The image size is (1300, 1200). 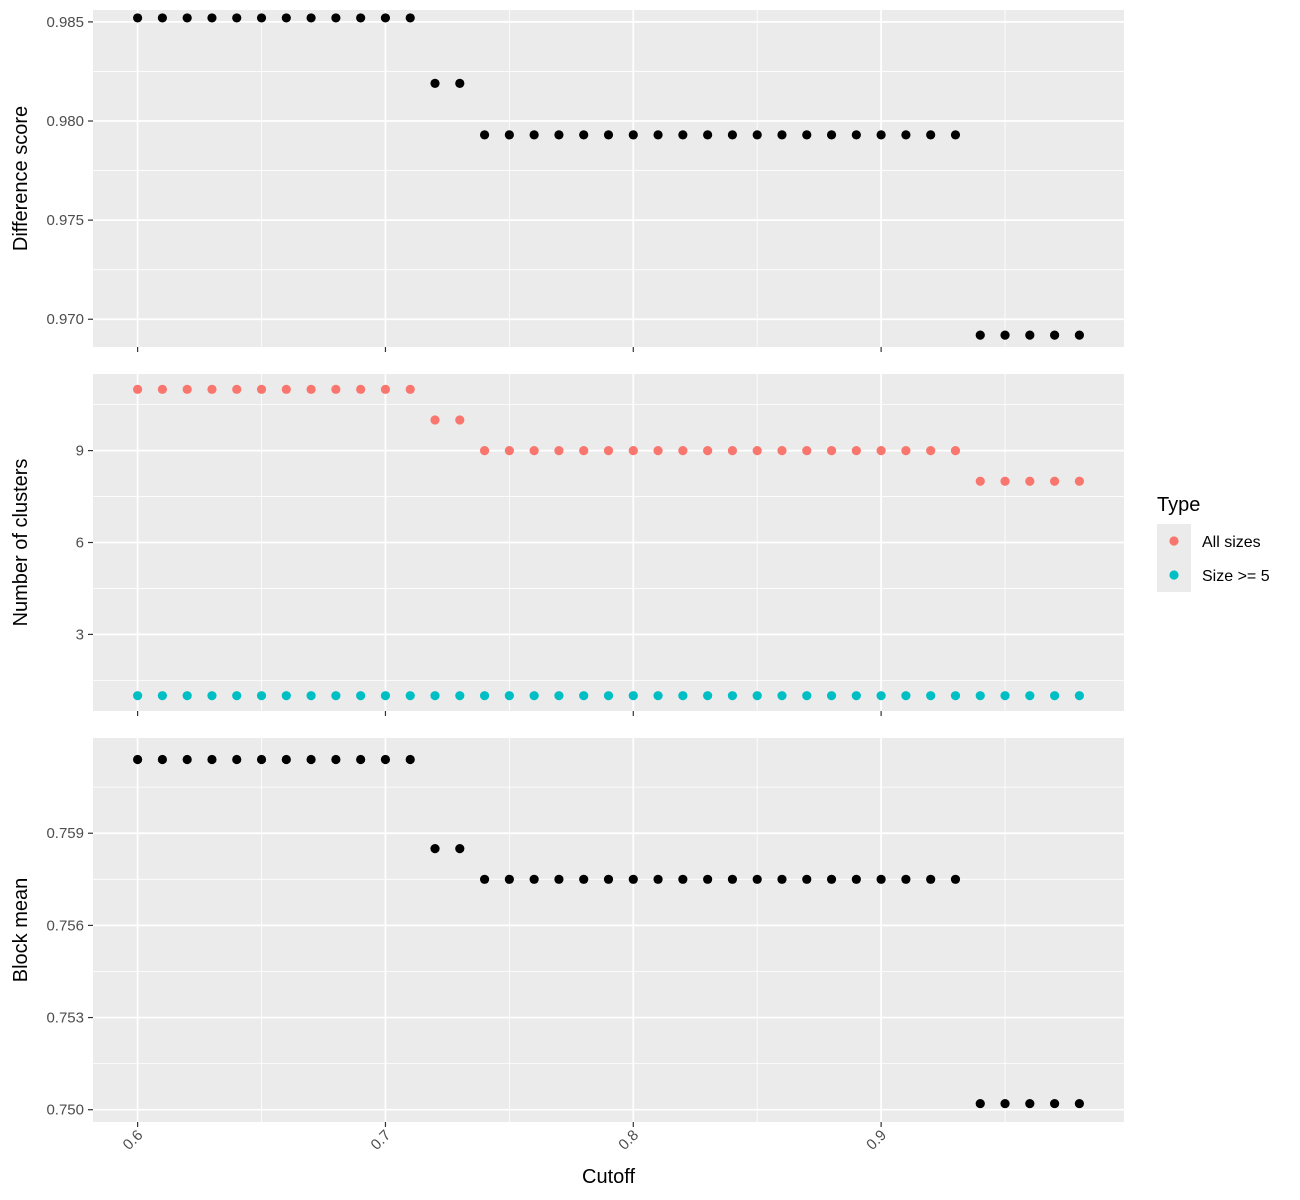 What do you see at coordinates (65, 121) in the screenshot?
I see `y-tick-label: 0.980` at bounding box center [65, 121].